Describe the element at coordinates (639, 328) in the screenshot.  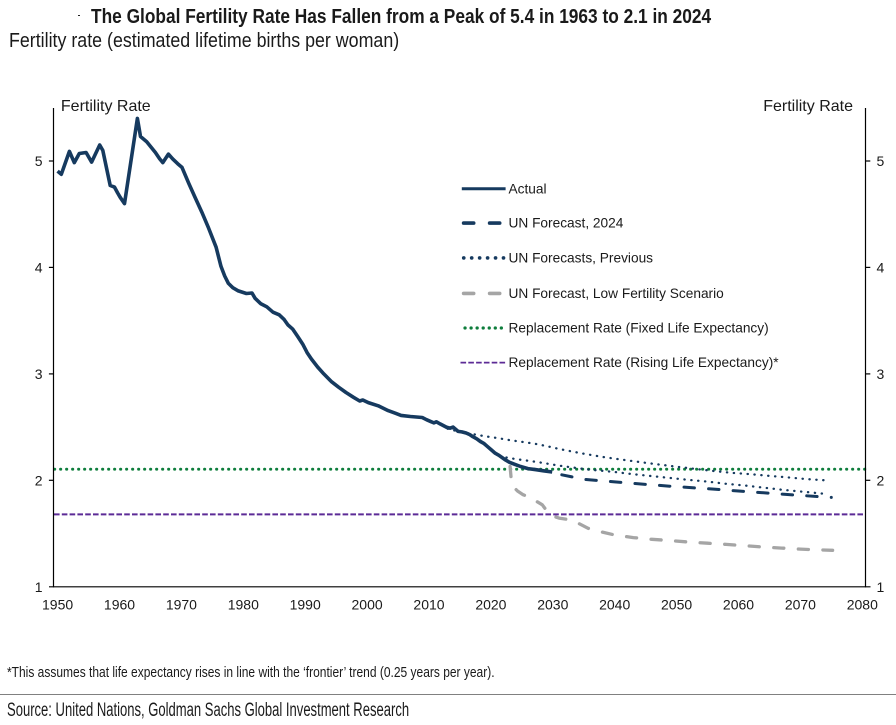
I see `svg-text:Replacement Rate (Fixed Life E: Replacement Rate (Fixed Life Expectancy)` at that location.